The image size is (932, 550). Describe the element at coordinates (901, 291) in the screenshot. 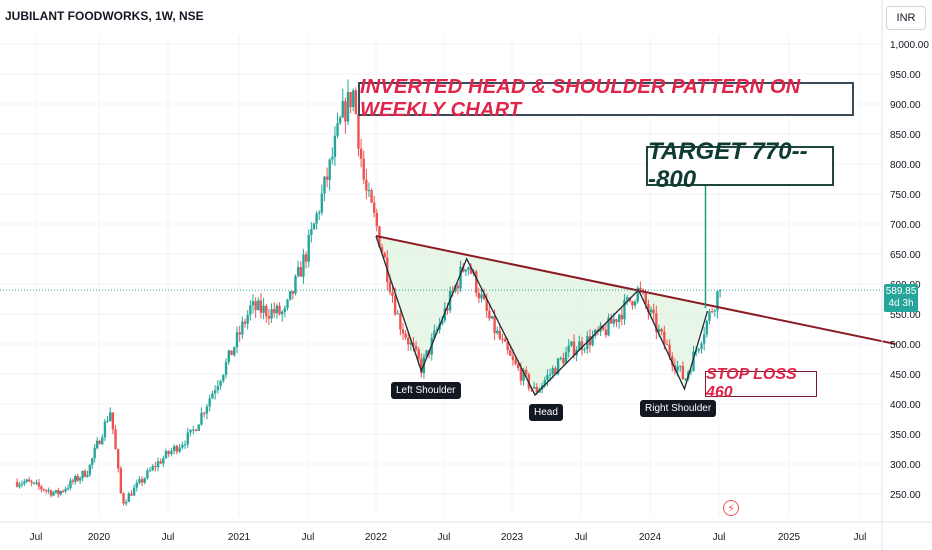

I see `last-price-value: 589.85` at that location.